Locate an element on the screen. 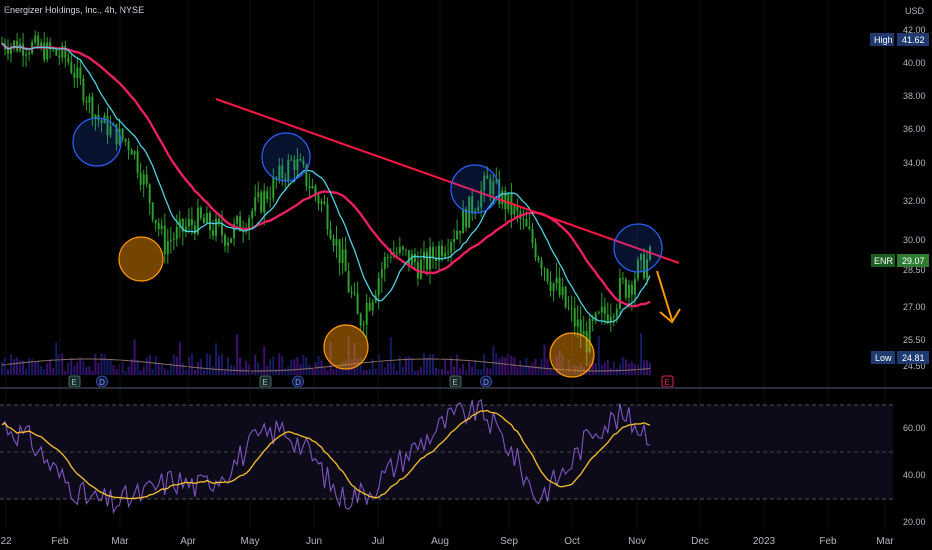  event-letter: E is located at coordinates (264, 382).